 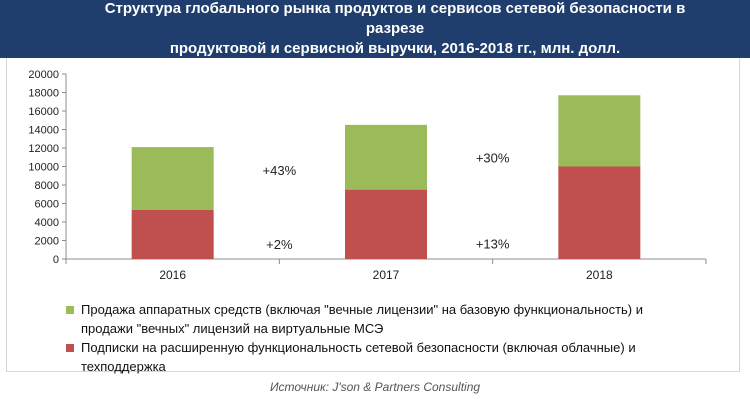 I want to click on y-tick-label: 8000, so click(x=47, y=186).